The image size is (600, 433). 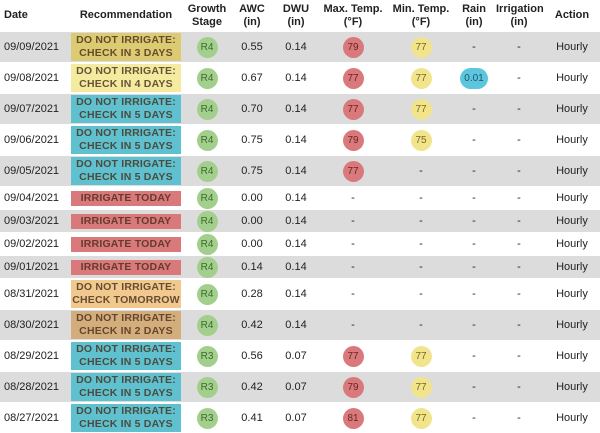 I want to click on max-temp-cell: 77, so click(x=353, y=109).